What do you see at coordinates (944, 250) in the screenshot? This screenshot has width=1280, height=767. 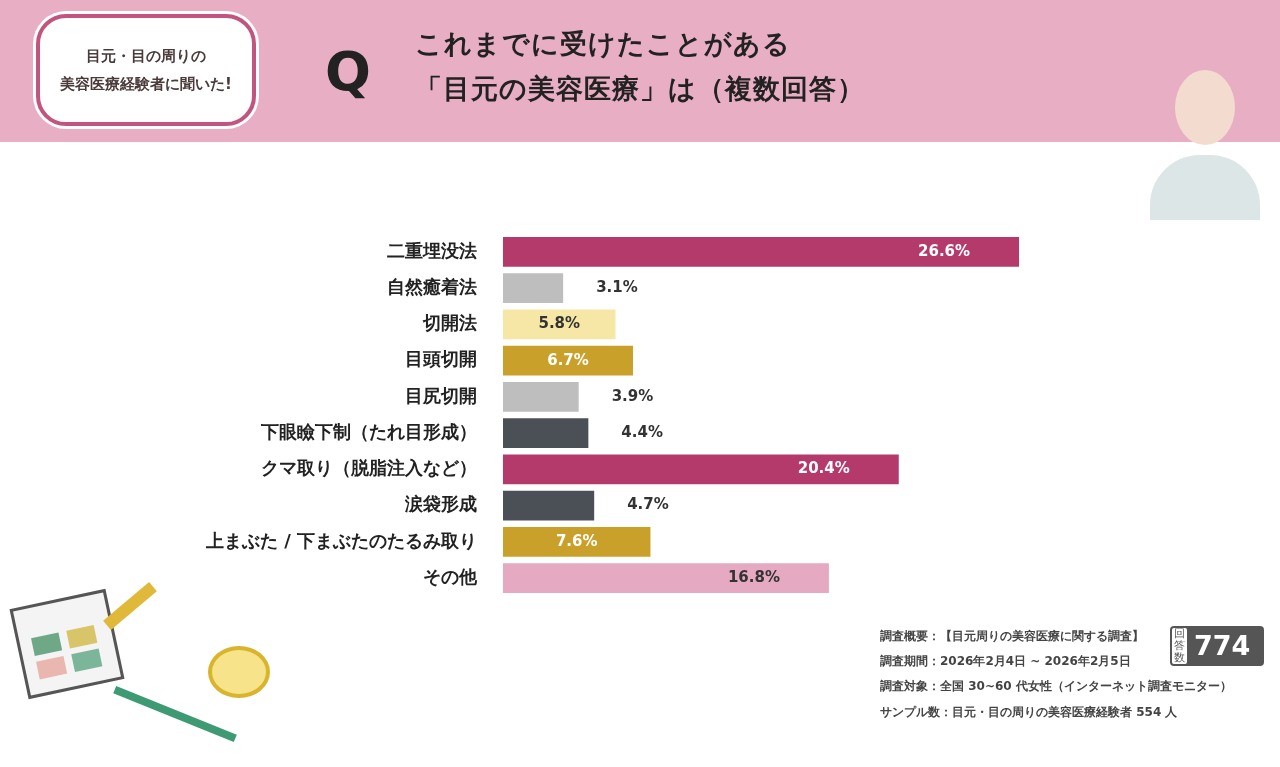 I see `data-label: 26.6%` at bounding box center [944, 250].